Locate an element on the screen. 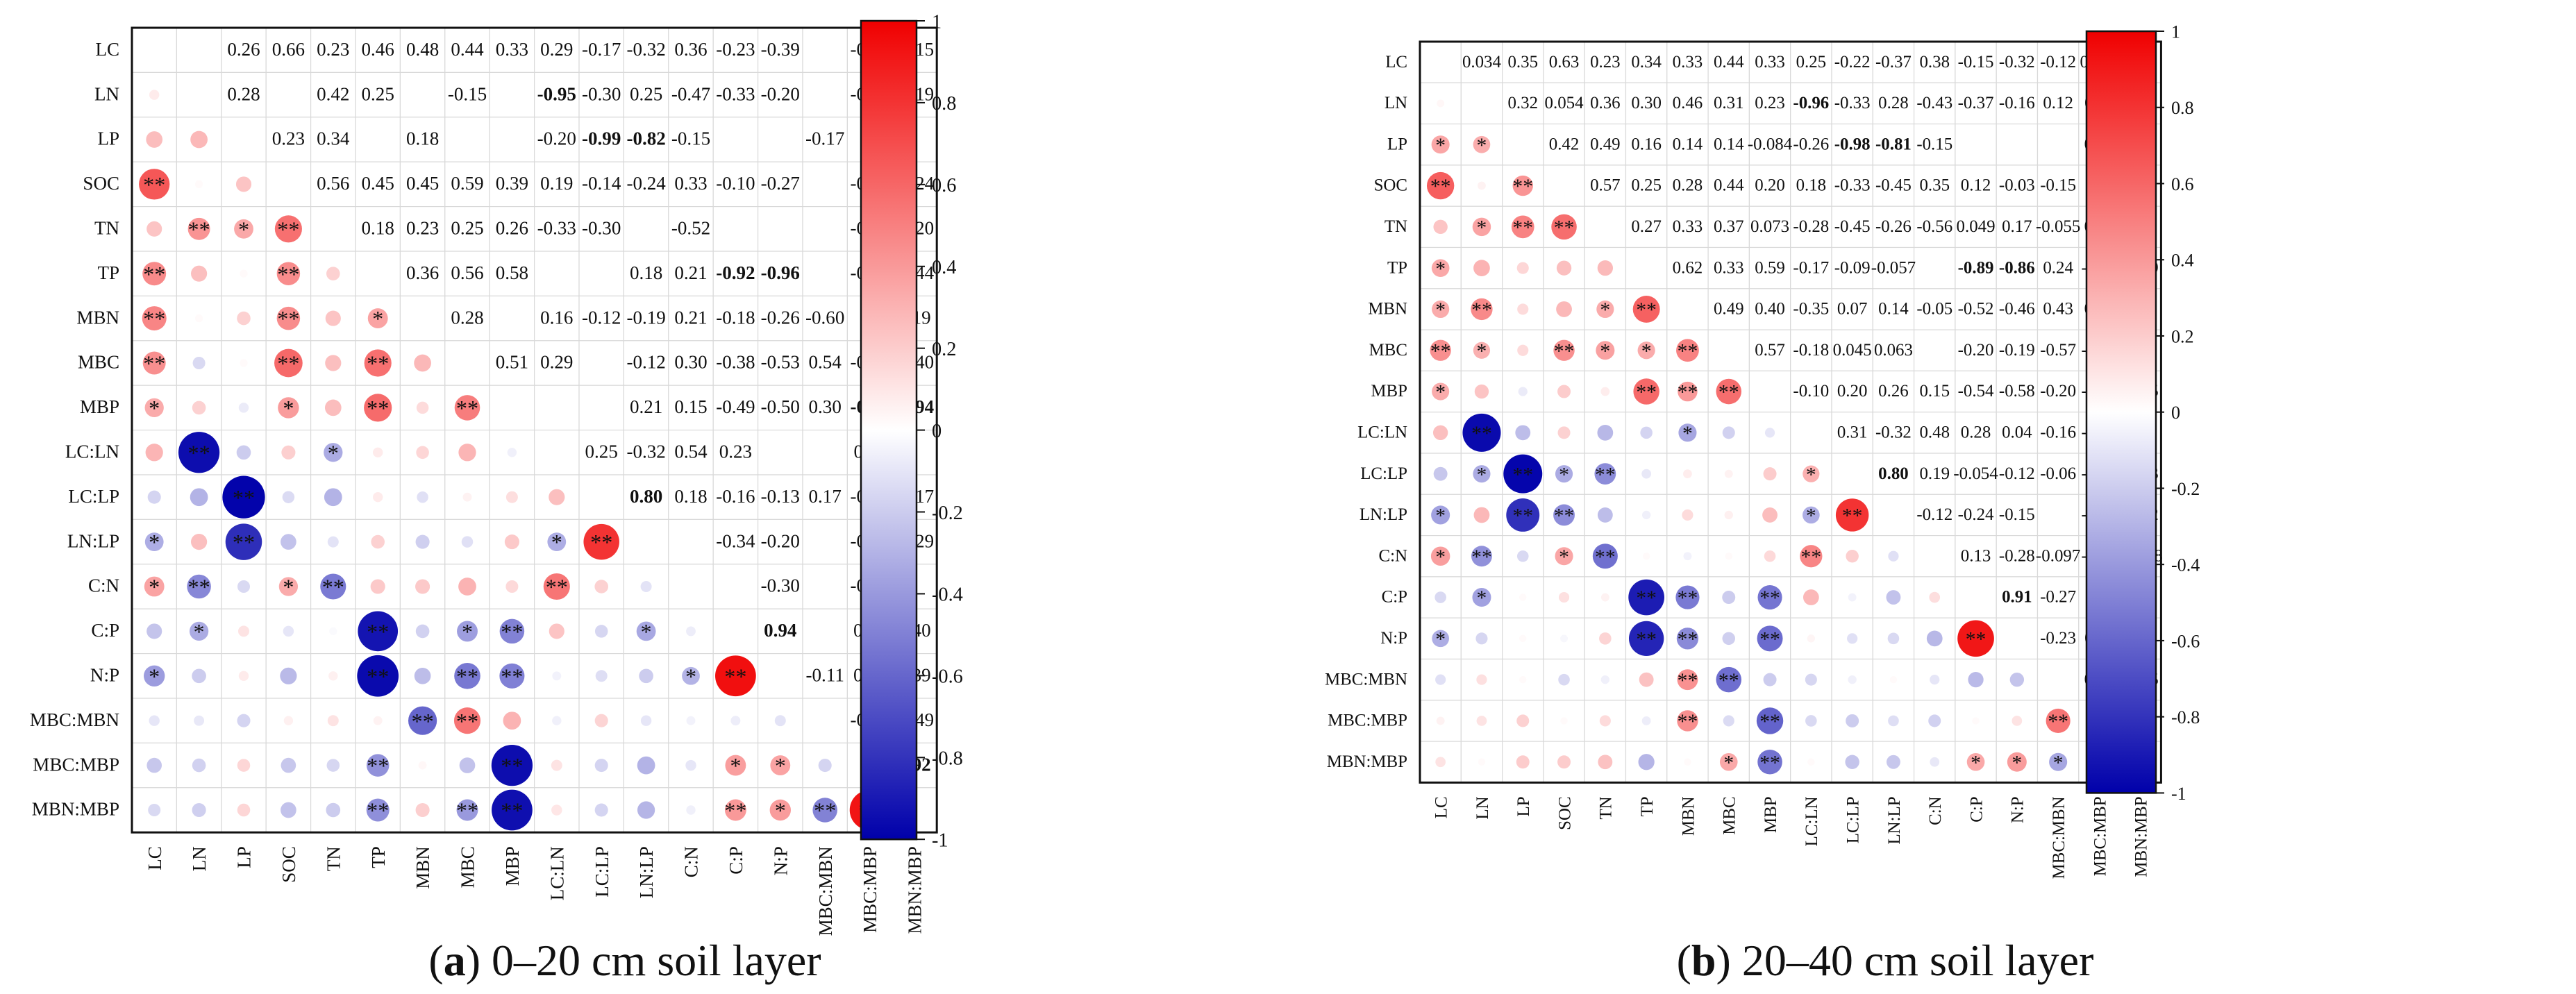 This screenshot has height=994, width=2576. coefficient-label: 0.18 is located at coordinates (646, 272).